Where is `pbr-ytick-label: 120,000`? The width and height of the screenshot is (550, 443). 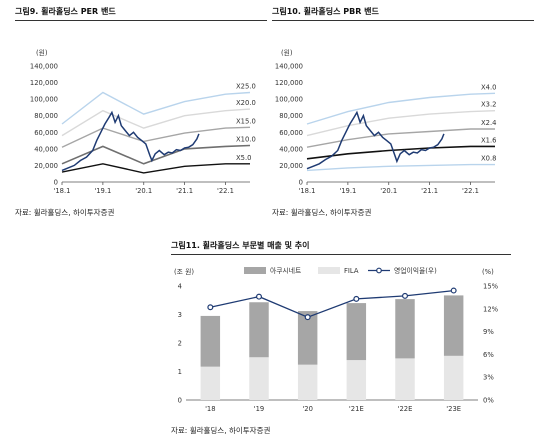 pbr-ytick-label: 120,000 is located at coordinates (289, 83).